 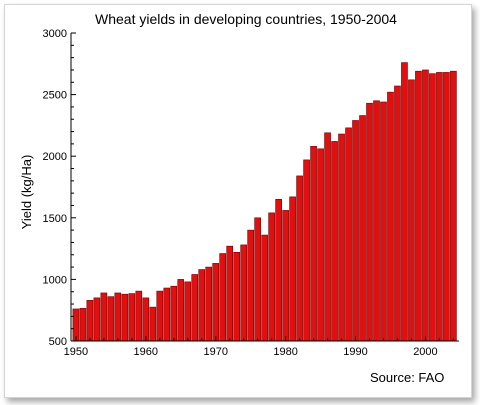 What do you see at coordinates (264, 288) in the screenshot?
I see `bar-1977` at bounding box center [264, 288].